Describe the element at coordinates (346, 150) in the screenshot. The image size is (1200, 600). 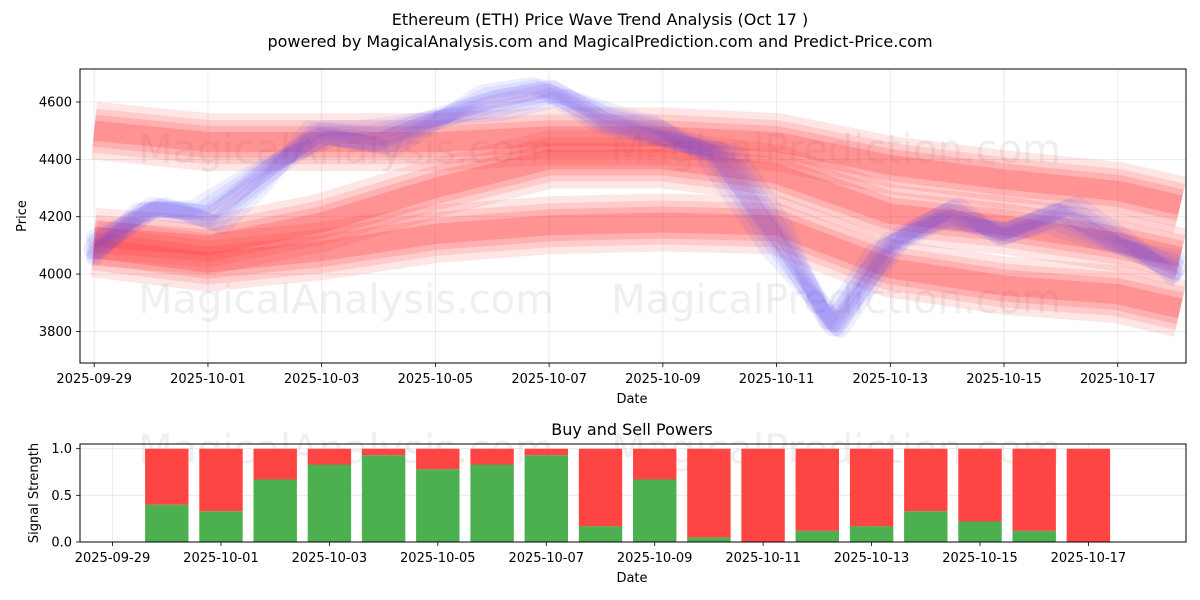
I see `watermark-analysis-1: MagicalAnalysis.com` at that location.